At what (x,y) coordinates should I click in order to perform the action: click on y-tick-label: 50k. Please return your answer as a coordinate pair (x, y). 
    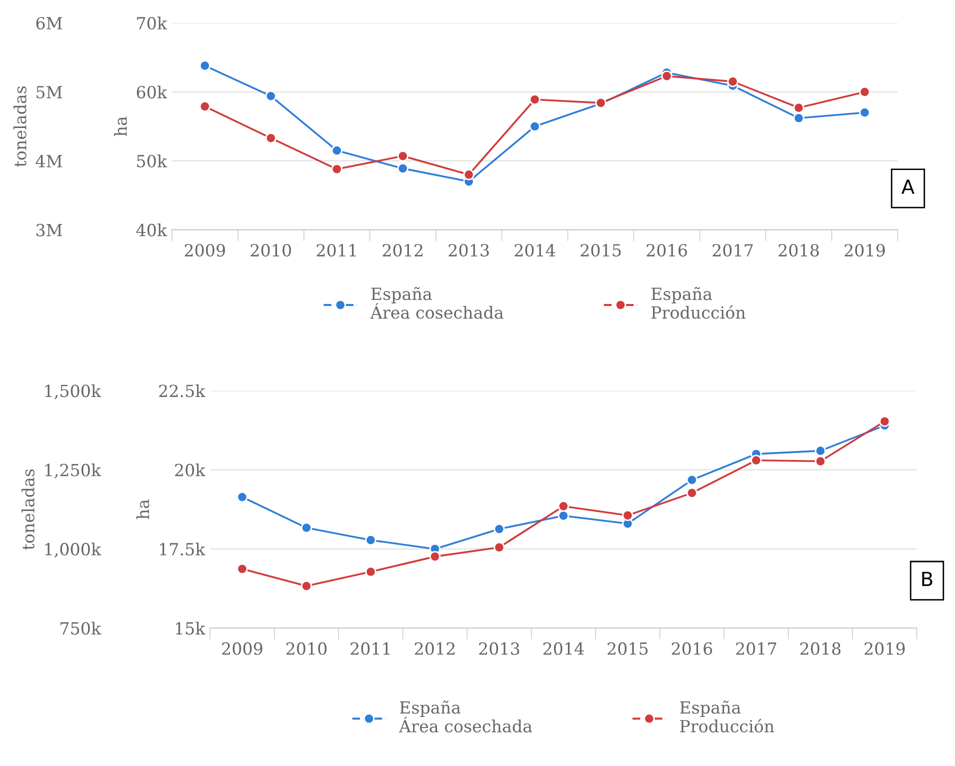
    Looking at the image, I should click on (152, 161).